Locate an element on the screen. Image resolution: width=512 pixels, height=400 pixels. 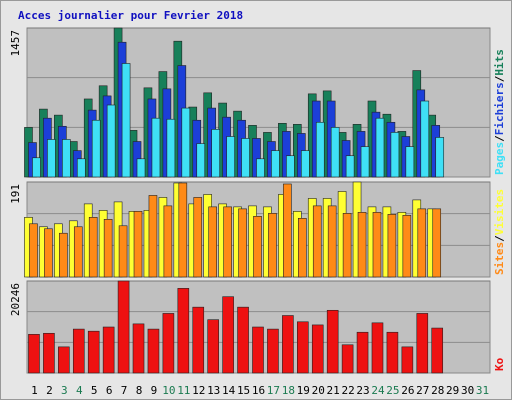
y-tick-label: 20246 is located at coordinates (15, 299).